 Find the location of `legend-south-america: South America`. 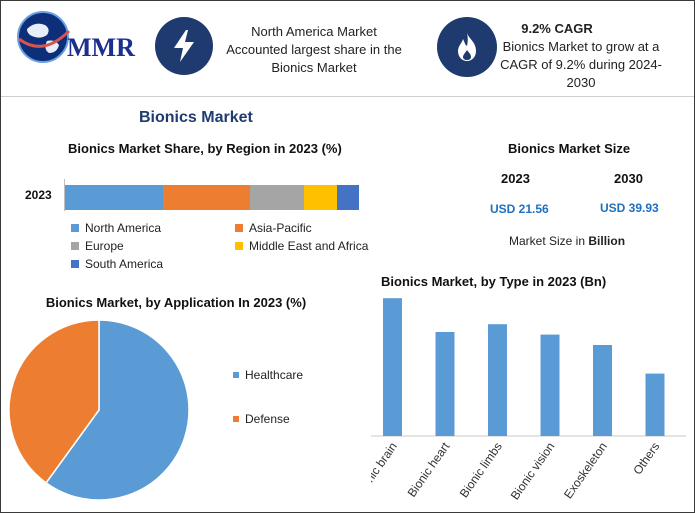

legend-south-america: South America is located at coordinates (117, 264).